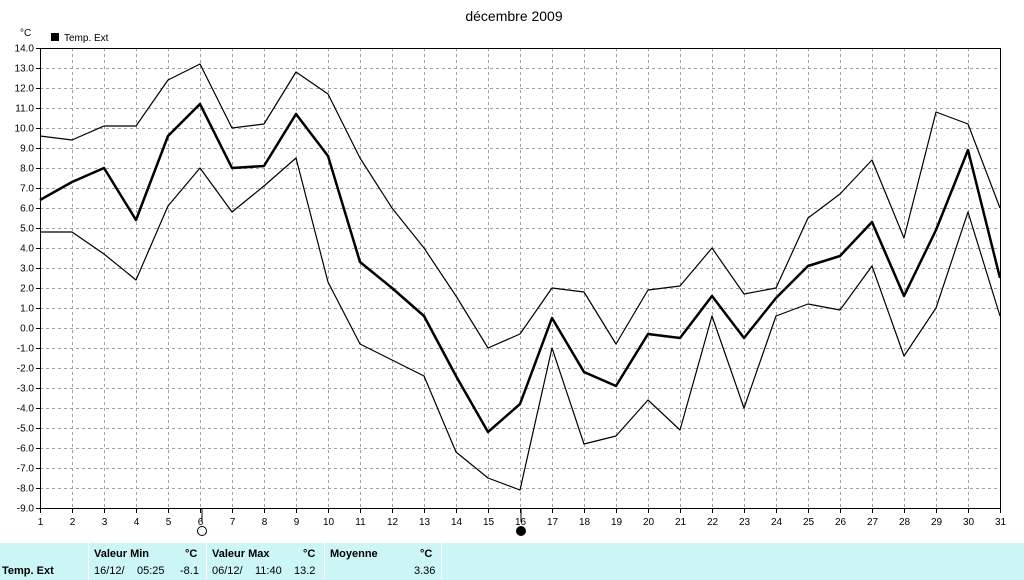  Describe the element at coordinates (268, 571) in the screenshot. I see `max-time: 11:40` at that location.